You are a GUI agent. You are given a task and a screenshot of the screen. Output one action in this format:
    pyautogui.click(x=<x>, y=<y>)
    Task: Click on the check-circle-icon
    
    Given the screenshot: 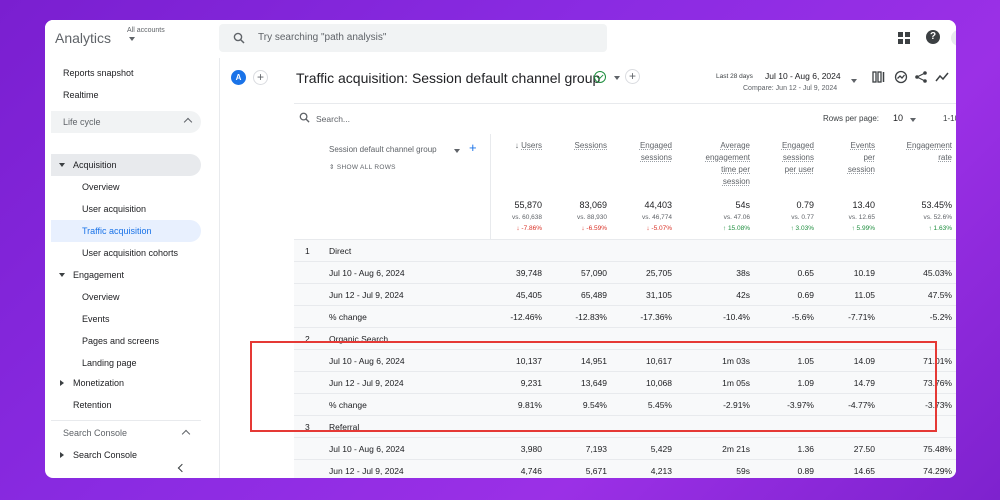 What is the action you would take?
    pyautogui.click(x=600, y=77)
    